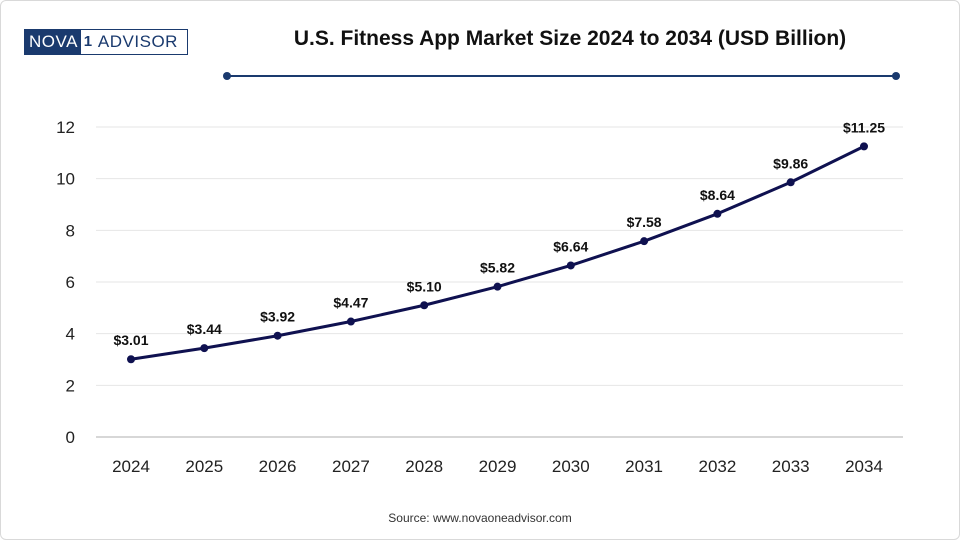 The height and width of the screenshot is (540, 960). I want to click on y-tick-label: 12, so click(65, 127).